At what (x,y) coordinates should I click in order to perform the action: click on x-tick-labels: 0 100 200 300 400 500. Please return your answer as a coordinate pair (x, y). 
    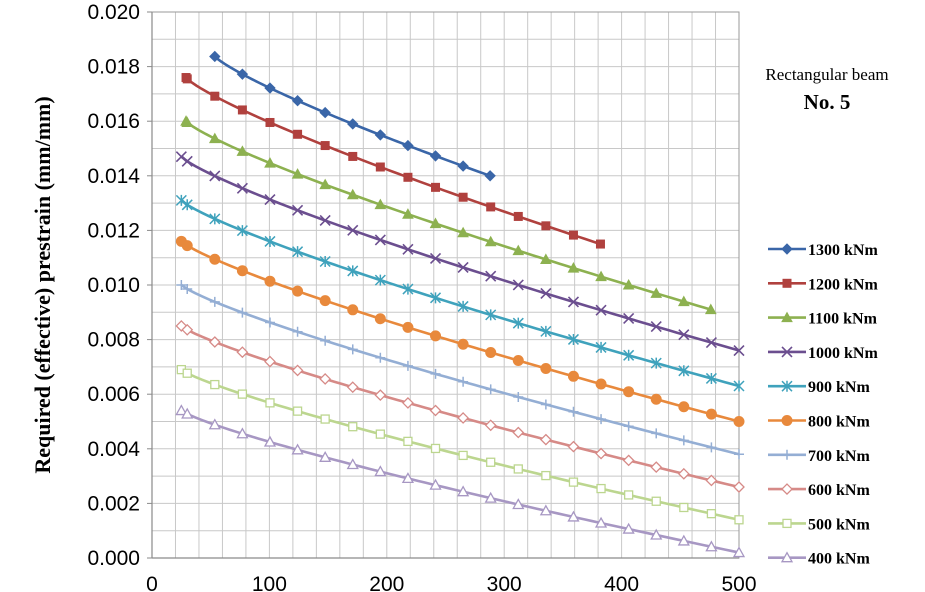
    Looking at the image, I should click on (451, 582).